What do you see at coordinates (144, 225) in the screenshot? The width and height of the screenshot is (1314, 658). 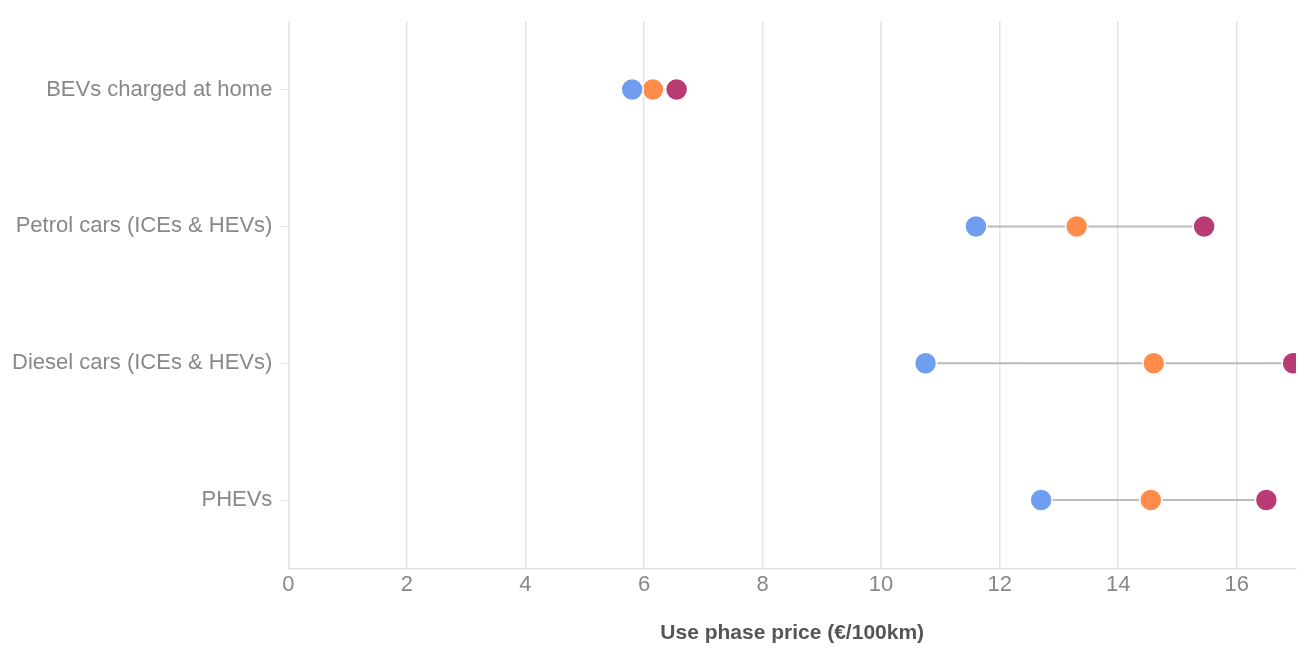 I see `y-tick-label: Petrol cars (ICEs & HEVs)` at bounding box center [144, 225].